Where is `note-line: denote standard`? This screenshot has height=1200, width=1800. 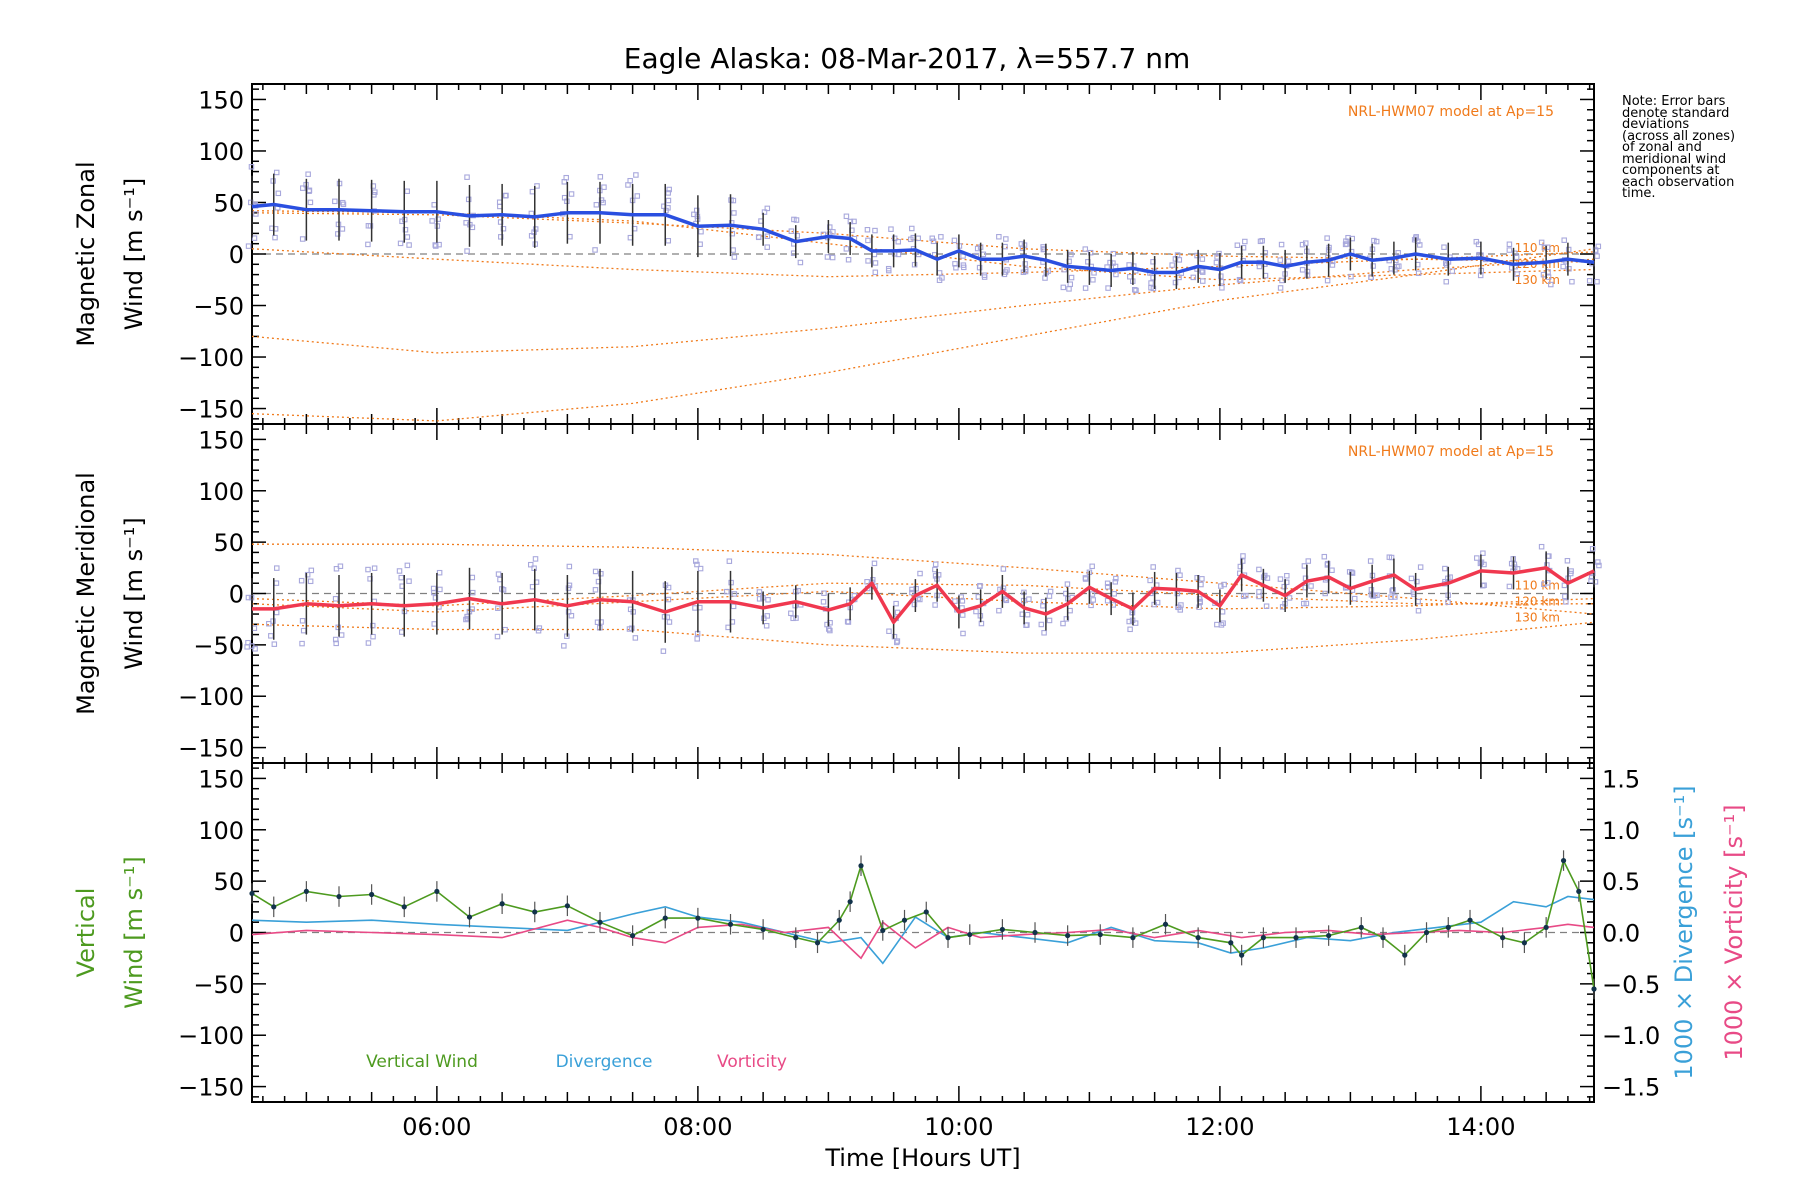
note-line: denote standard is located at coordinates (1676, 113).